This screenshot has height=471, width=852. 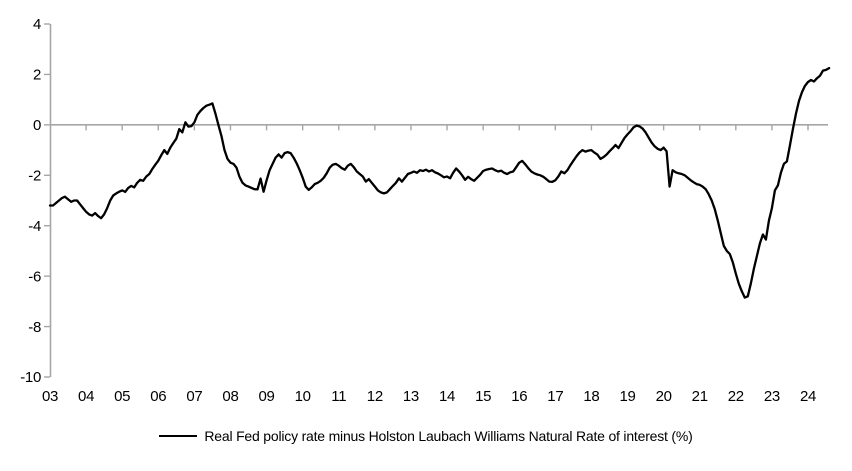 I want to click on x-axis-tick-label: 24, so click(x=808, y=396).